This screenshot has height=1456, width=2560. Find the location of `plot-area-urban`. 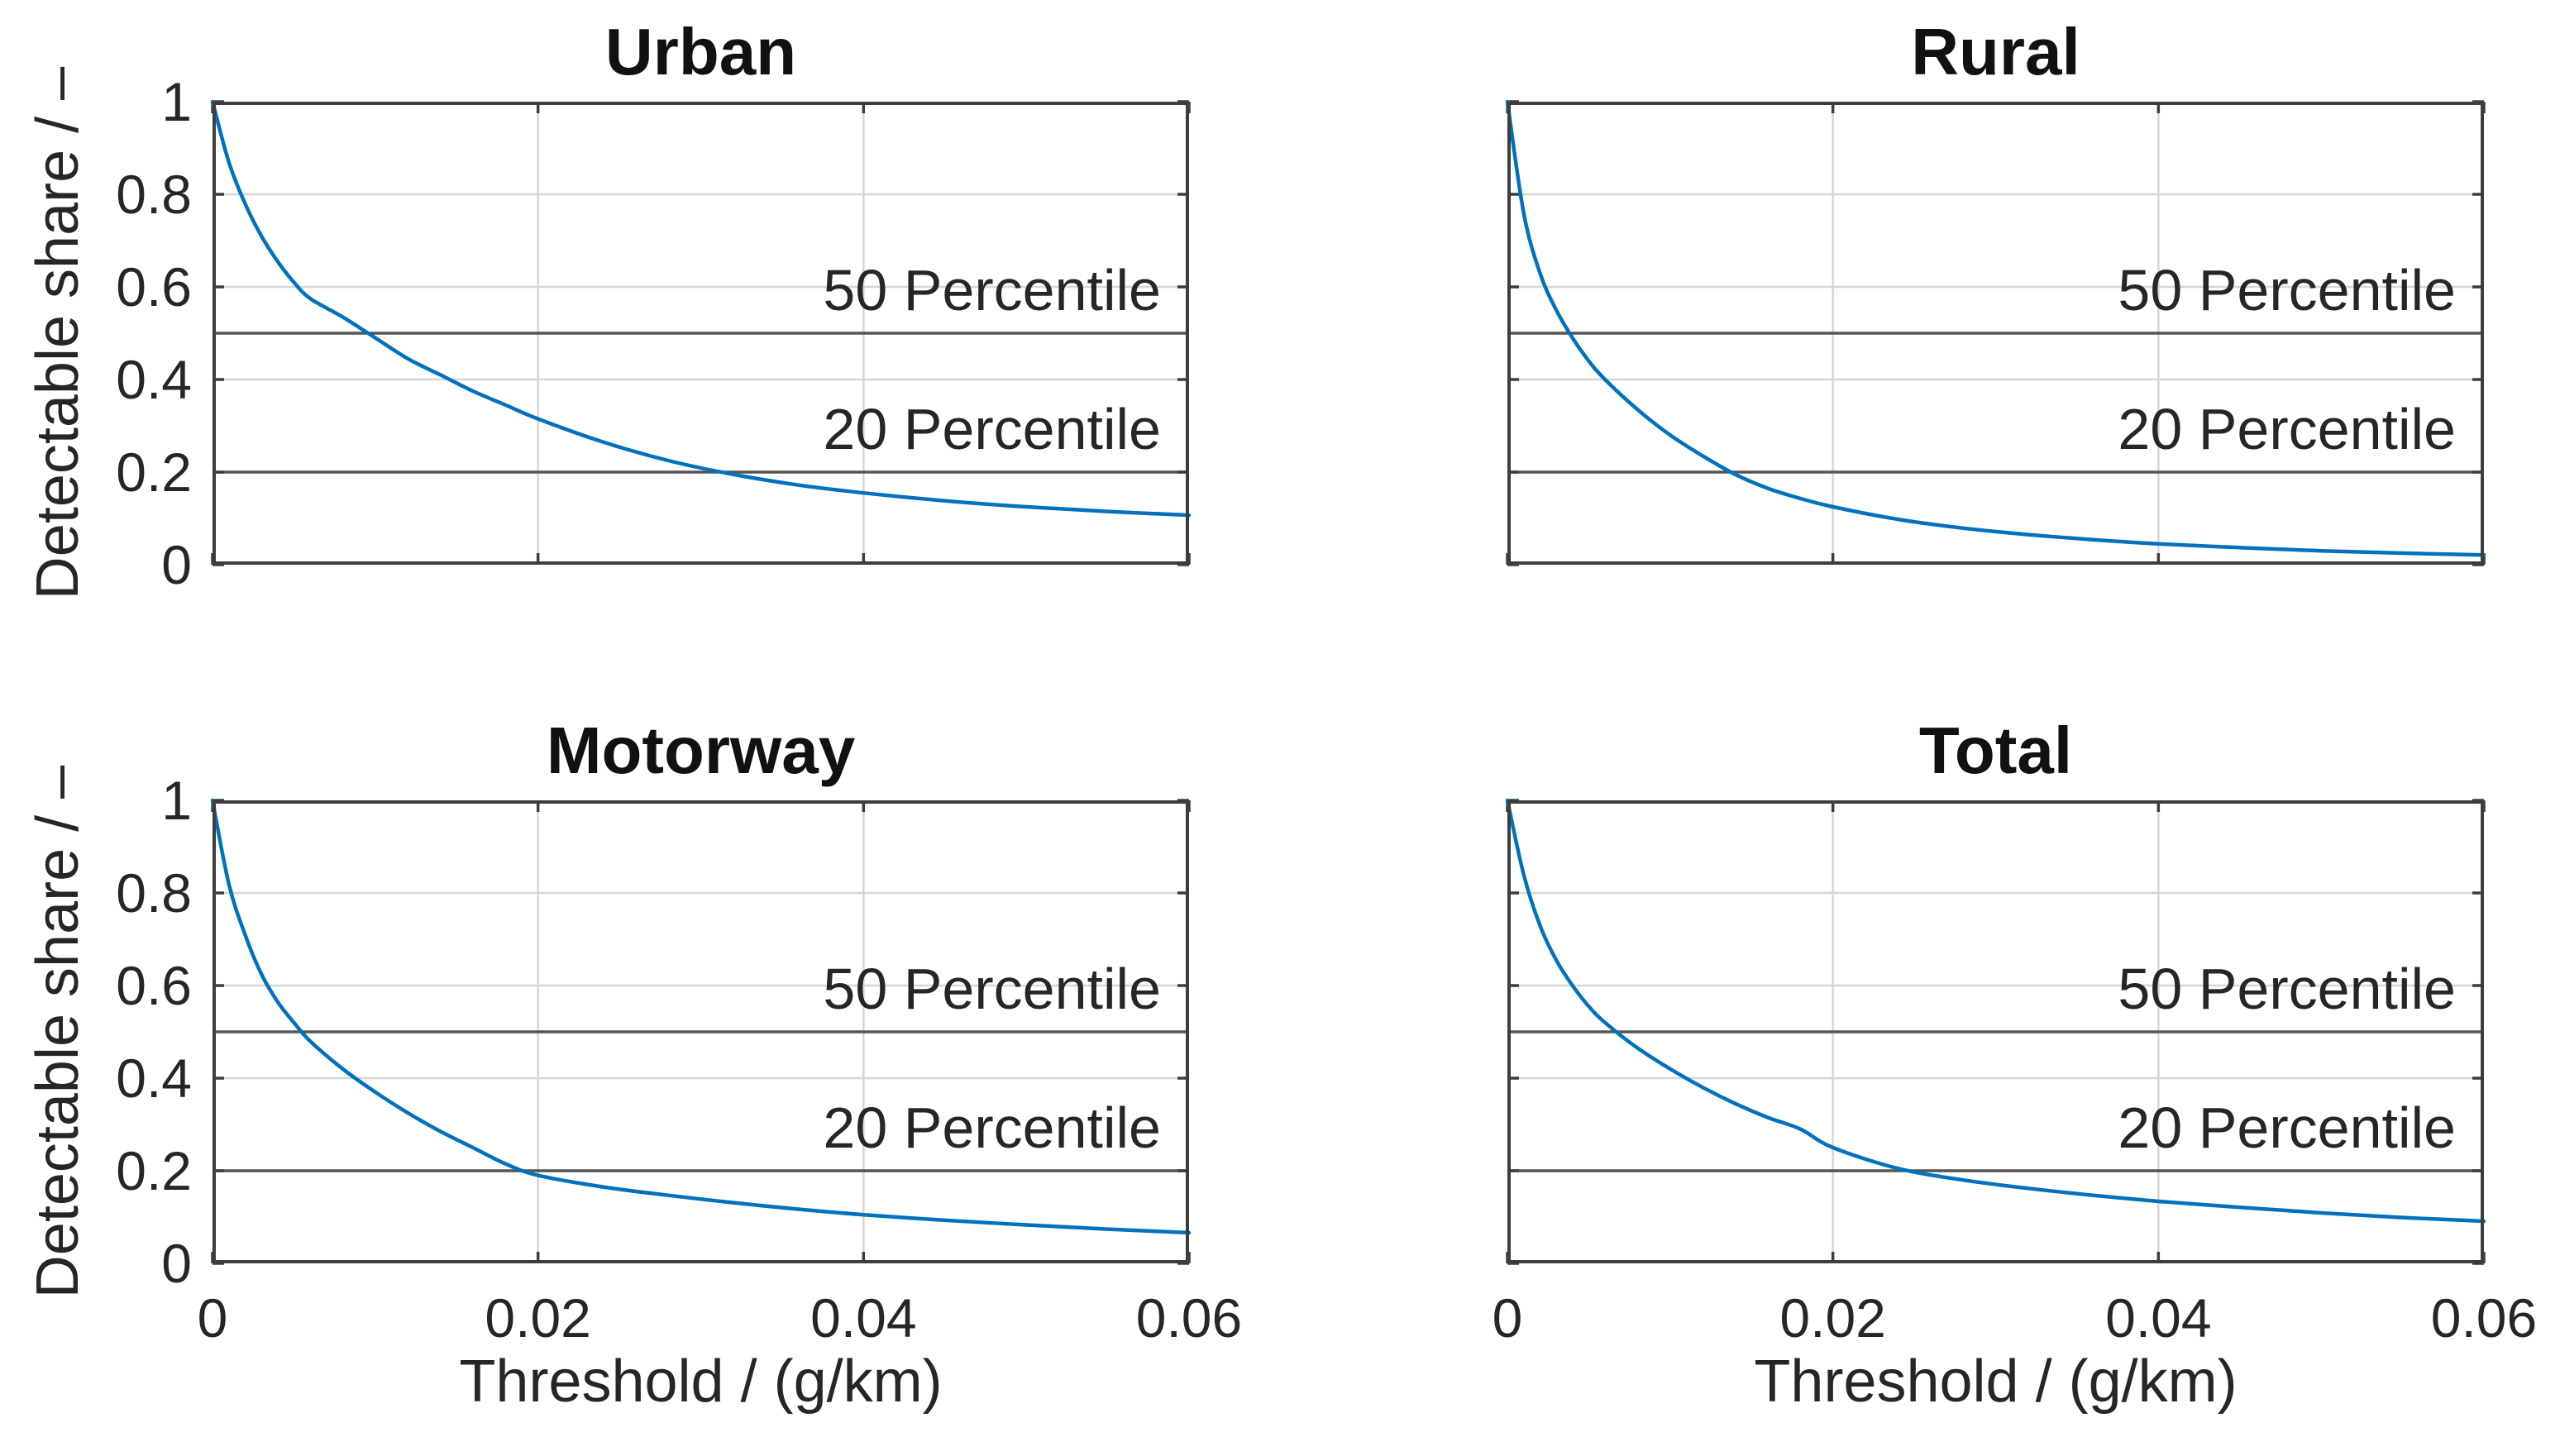

plot-area-urban is located at coordinates (701, 332).